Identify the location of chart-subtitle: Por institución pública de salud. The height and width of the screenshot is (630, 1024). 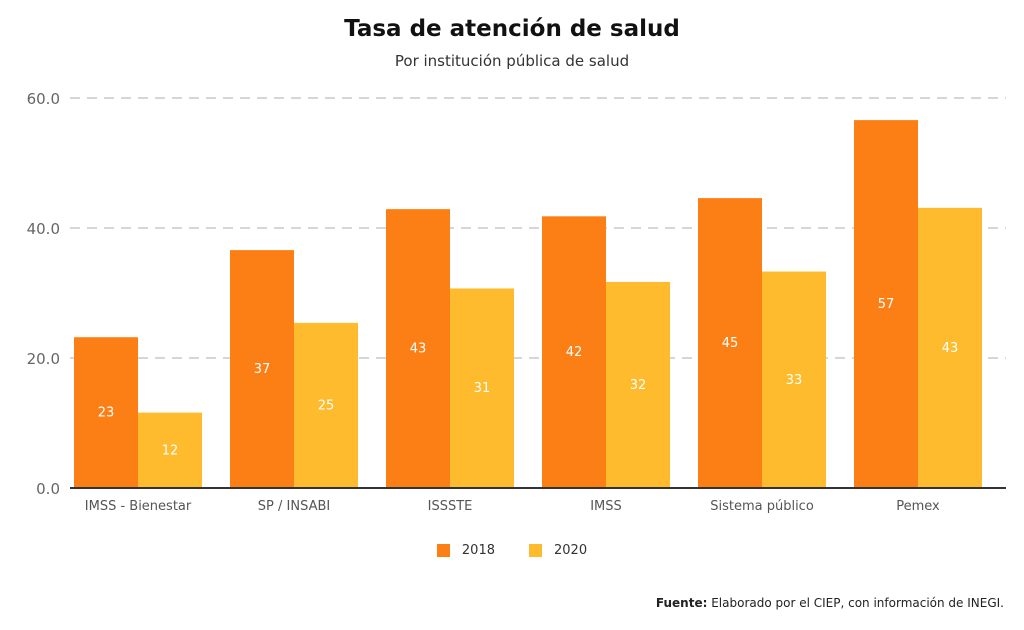
(512, 61).